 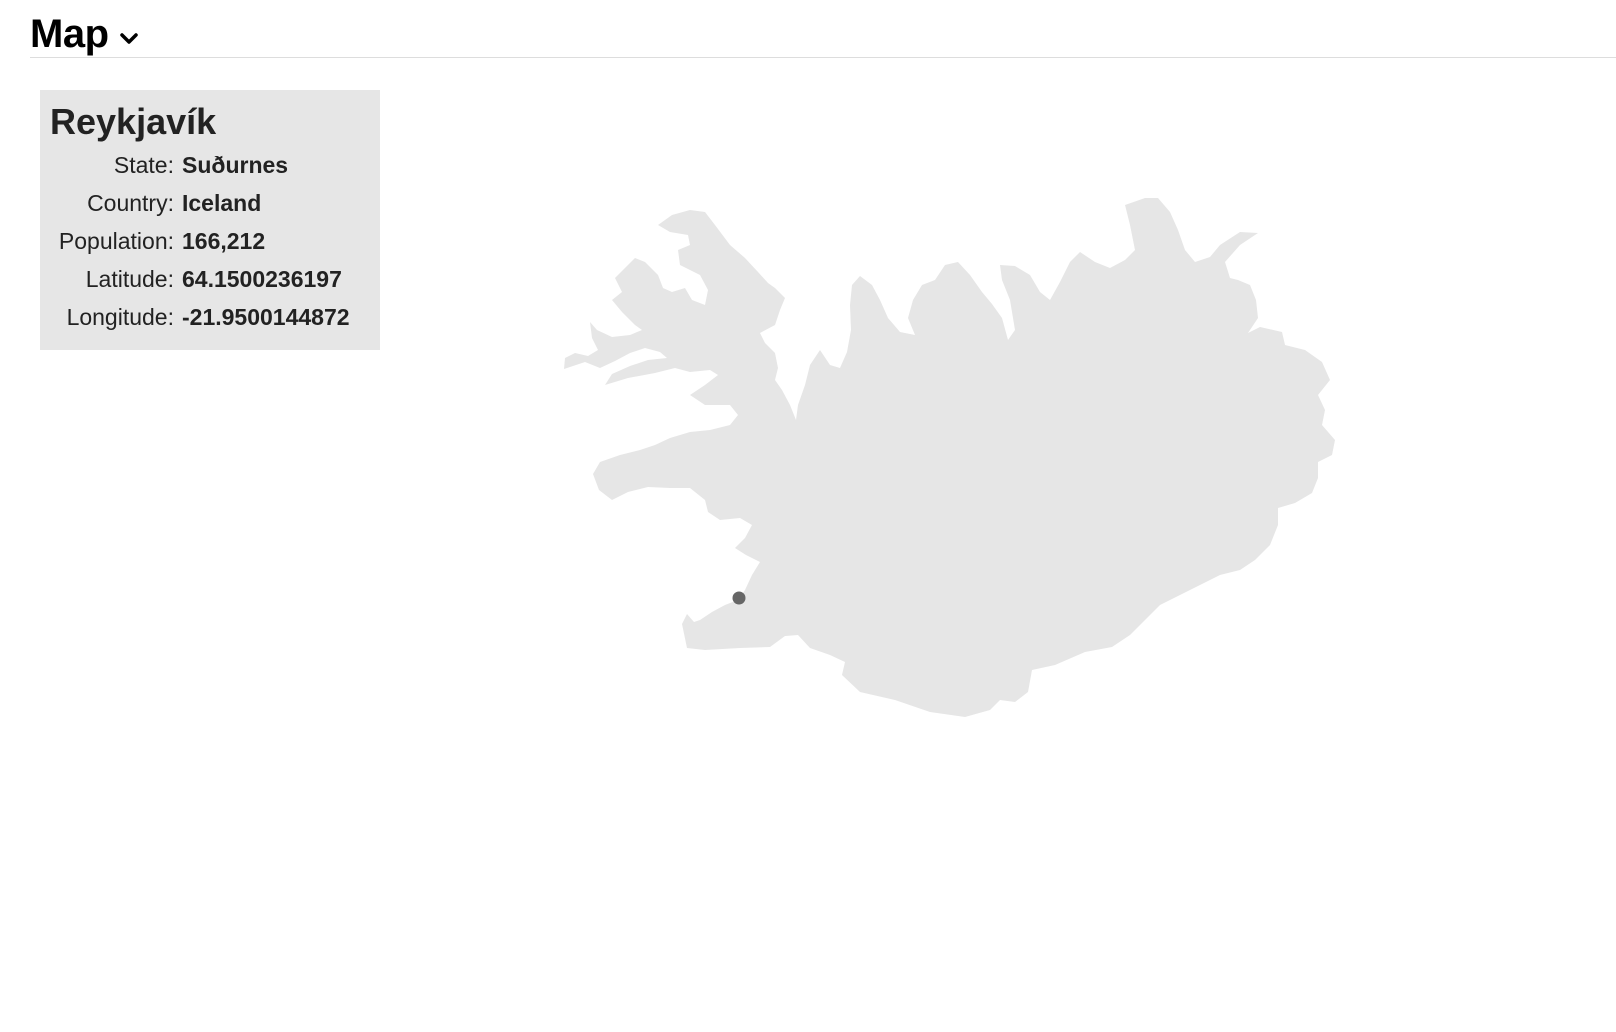 I want to click on state-value: Suðurnes, so click(x=235, y=164).